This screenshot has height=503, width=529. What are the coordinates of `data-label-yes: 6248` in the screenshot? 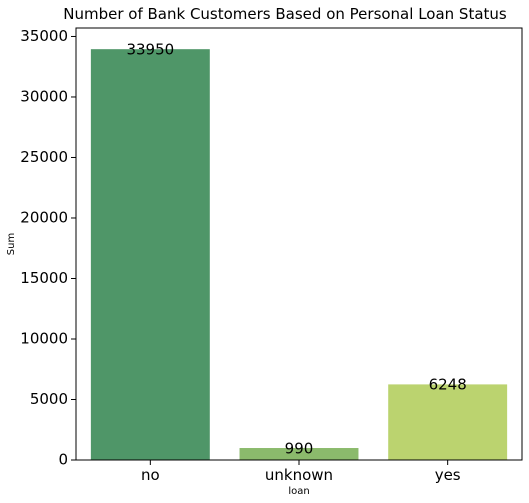 It's located at (448, 385).